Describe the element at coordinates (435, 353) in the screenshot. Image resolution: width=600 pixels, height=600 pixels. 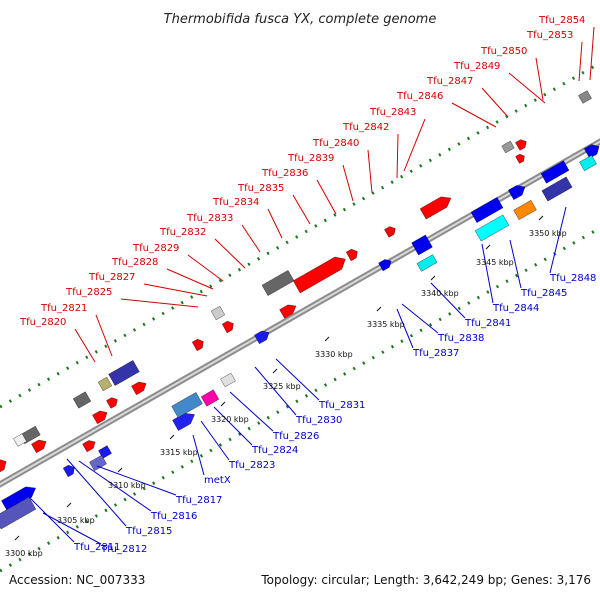
I see `gene-label-bottom: Tfu_2837` at that location.